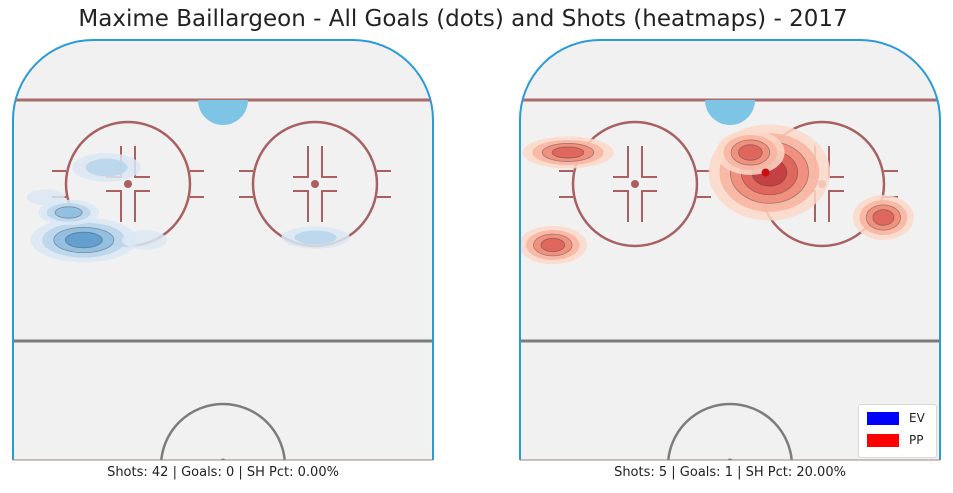 This screenshot has width=953, height=493. I want to click on legend-swatch-pp, so click(883, 440).